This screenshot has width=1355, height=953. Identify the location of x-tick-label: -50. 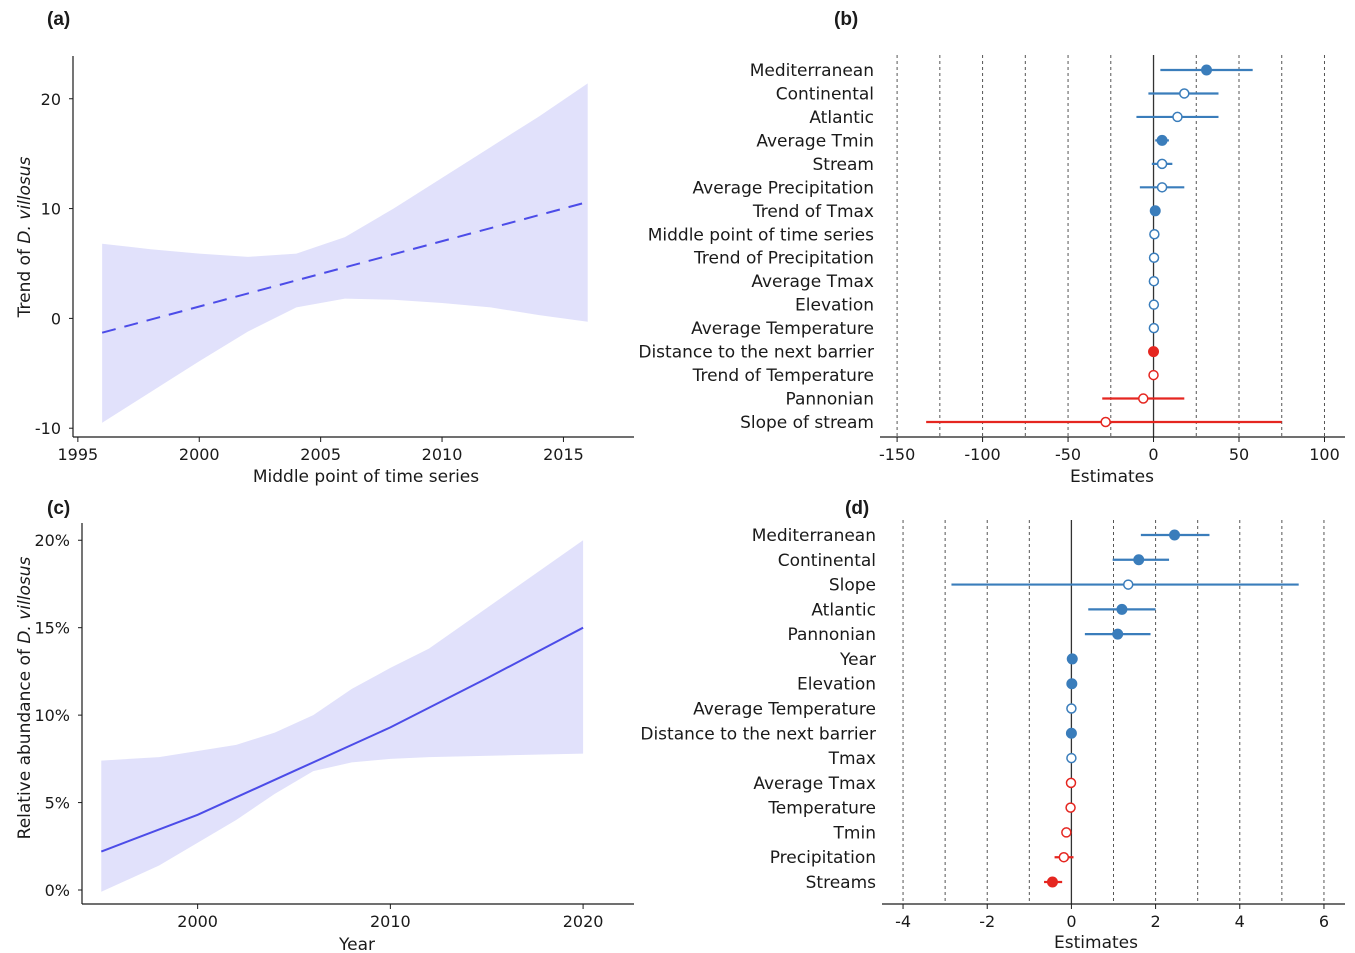
(1068, 454).